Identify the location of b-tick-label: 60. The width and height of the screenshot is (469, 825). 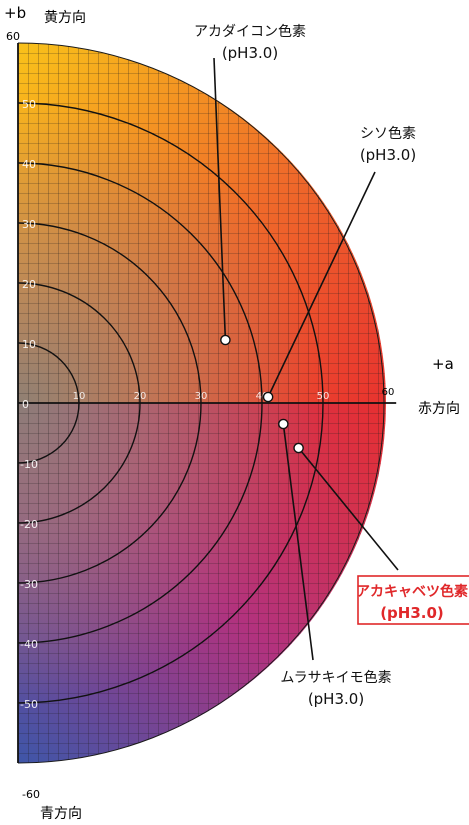
(13, 36).